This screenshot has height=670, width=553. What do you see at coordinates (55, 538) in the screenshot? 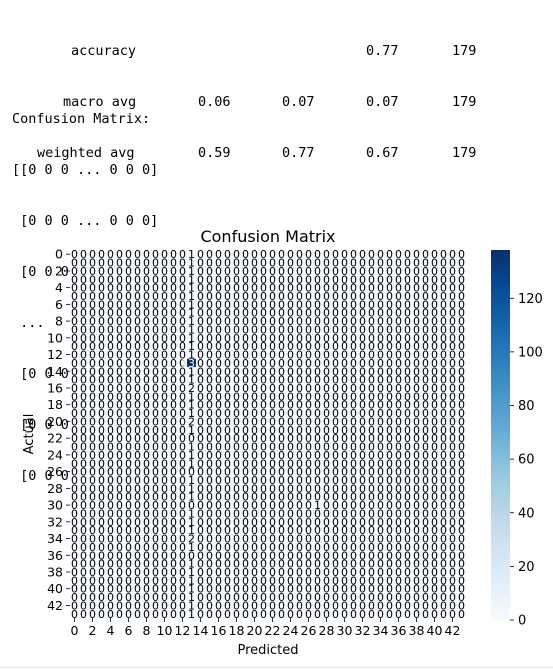
I see `y-tick-label: 34` at bounding box center [55, 538].